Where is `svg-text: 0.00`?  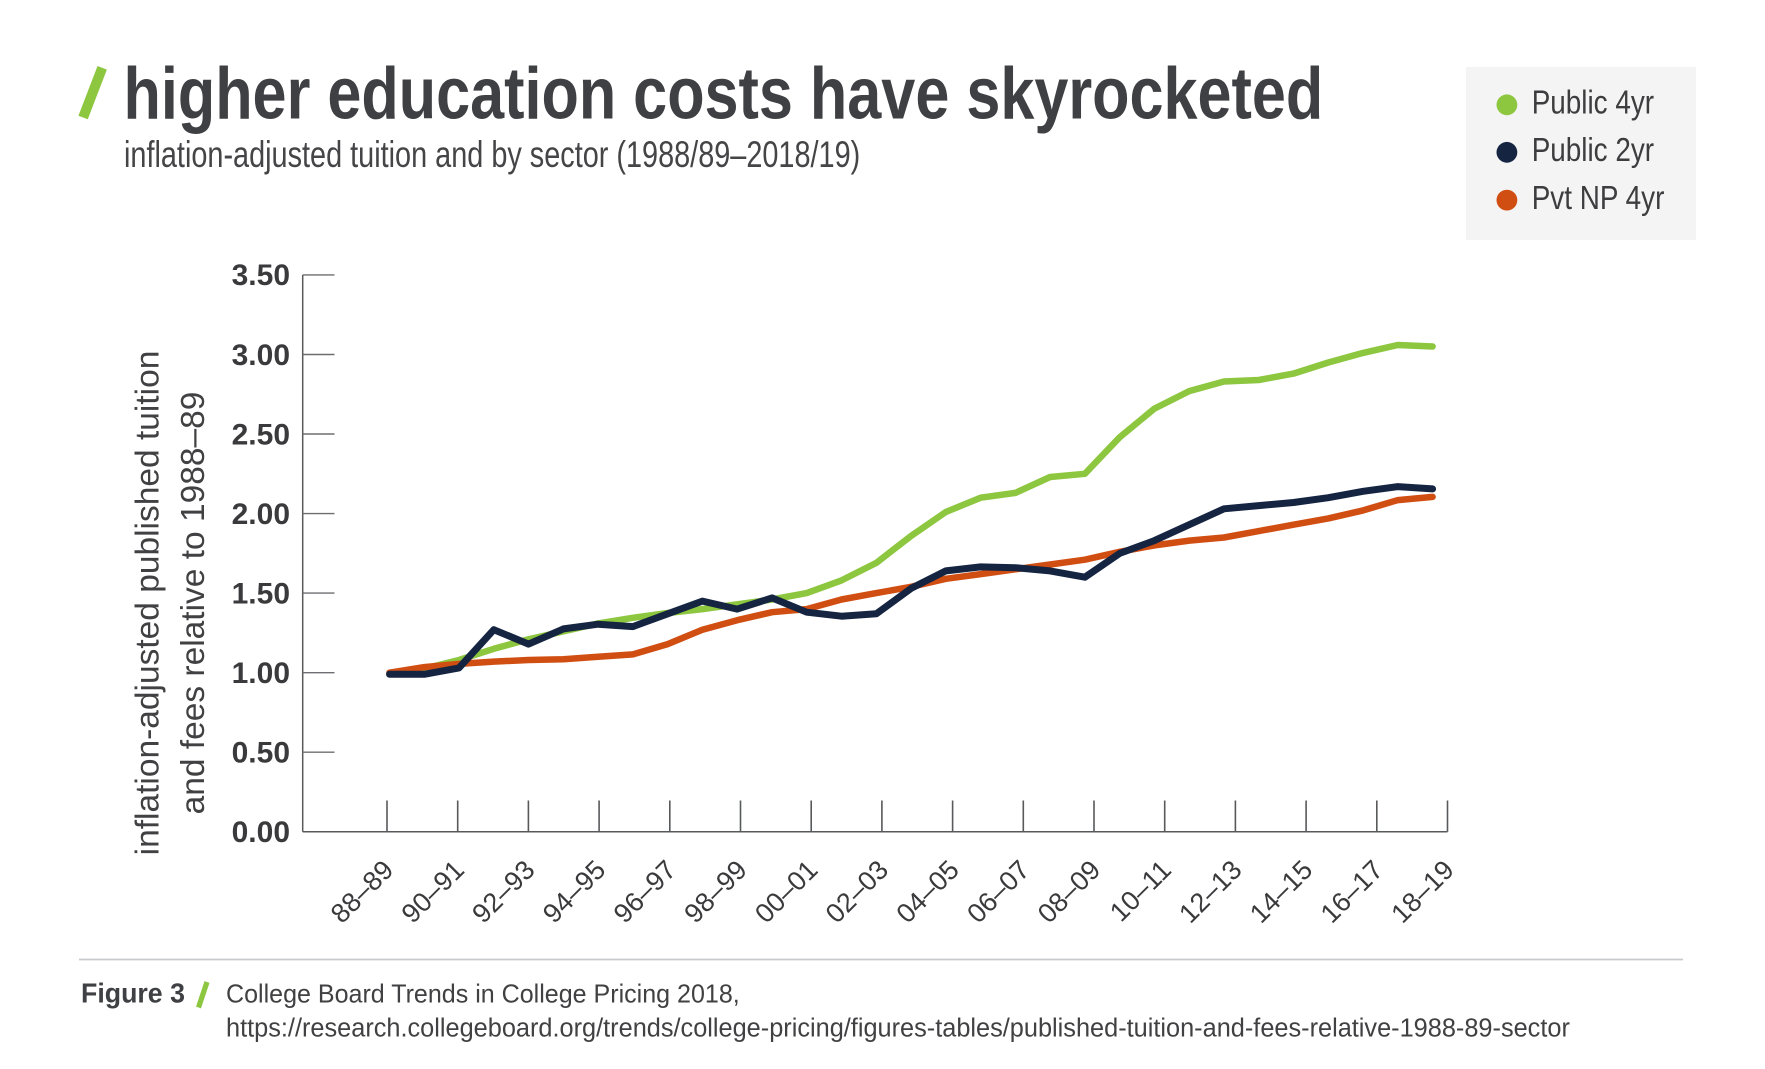
svg-text: 0.00 is located at coordinates (261, 832).